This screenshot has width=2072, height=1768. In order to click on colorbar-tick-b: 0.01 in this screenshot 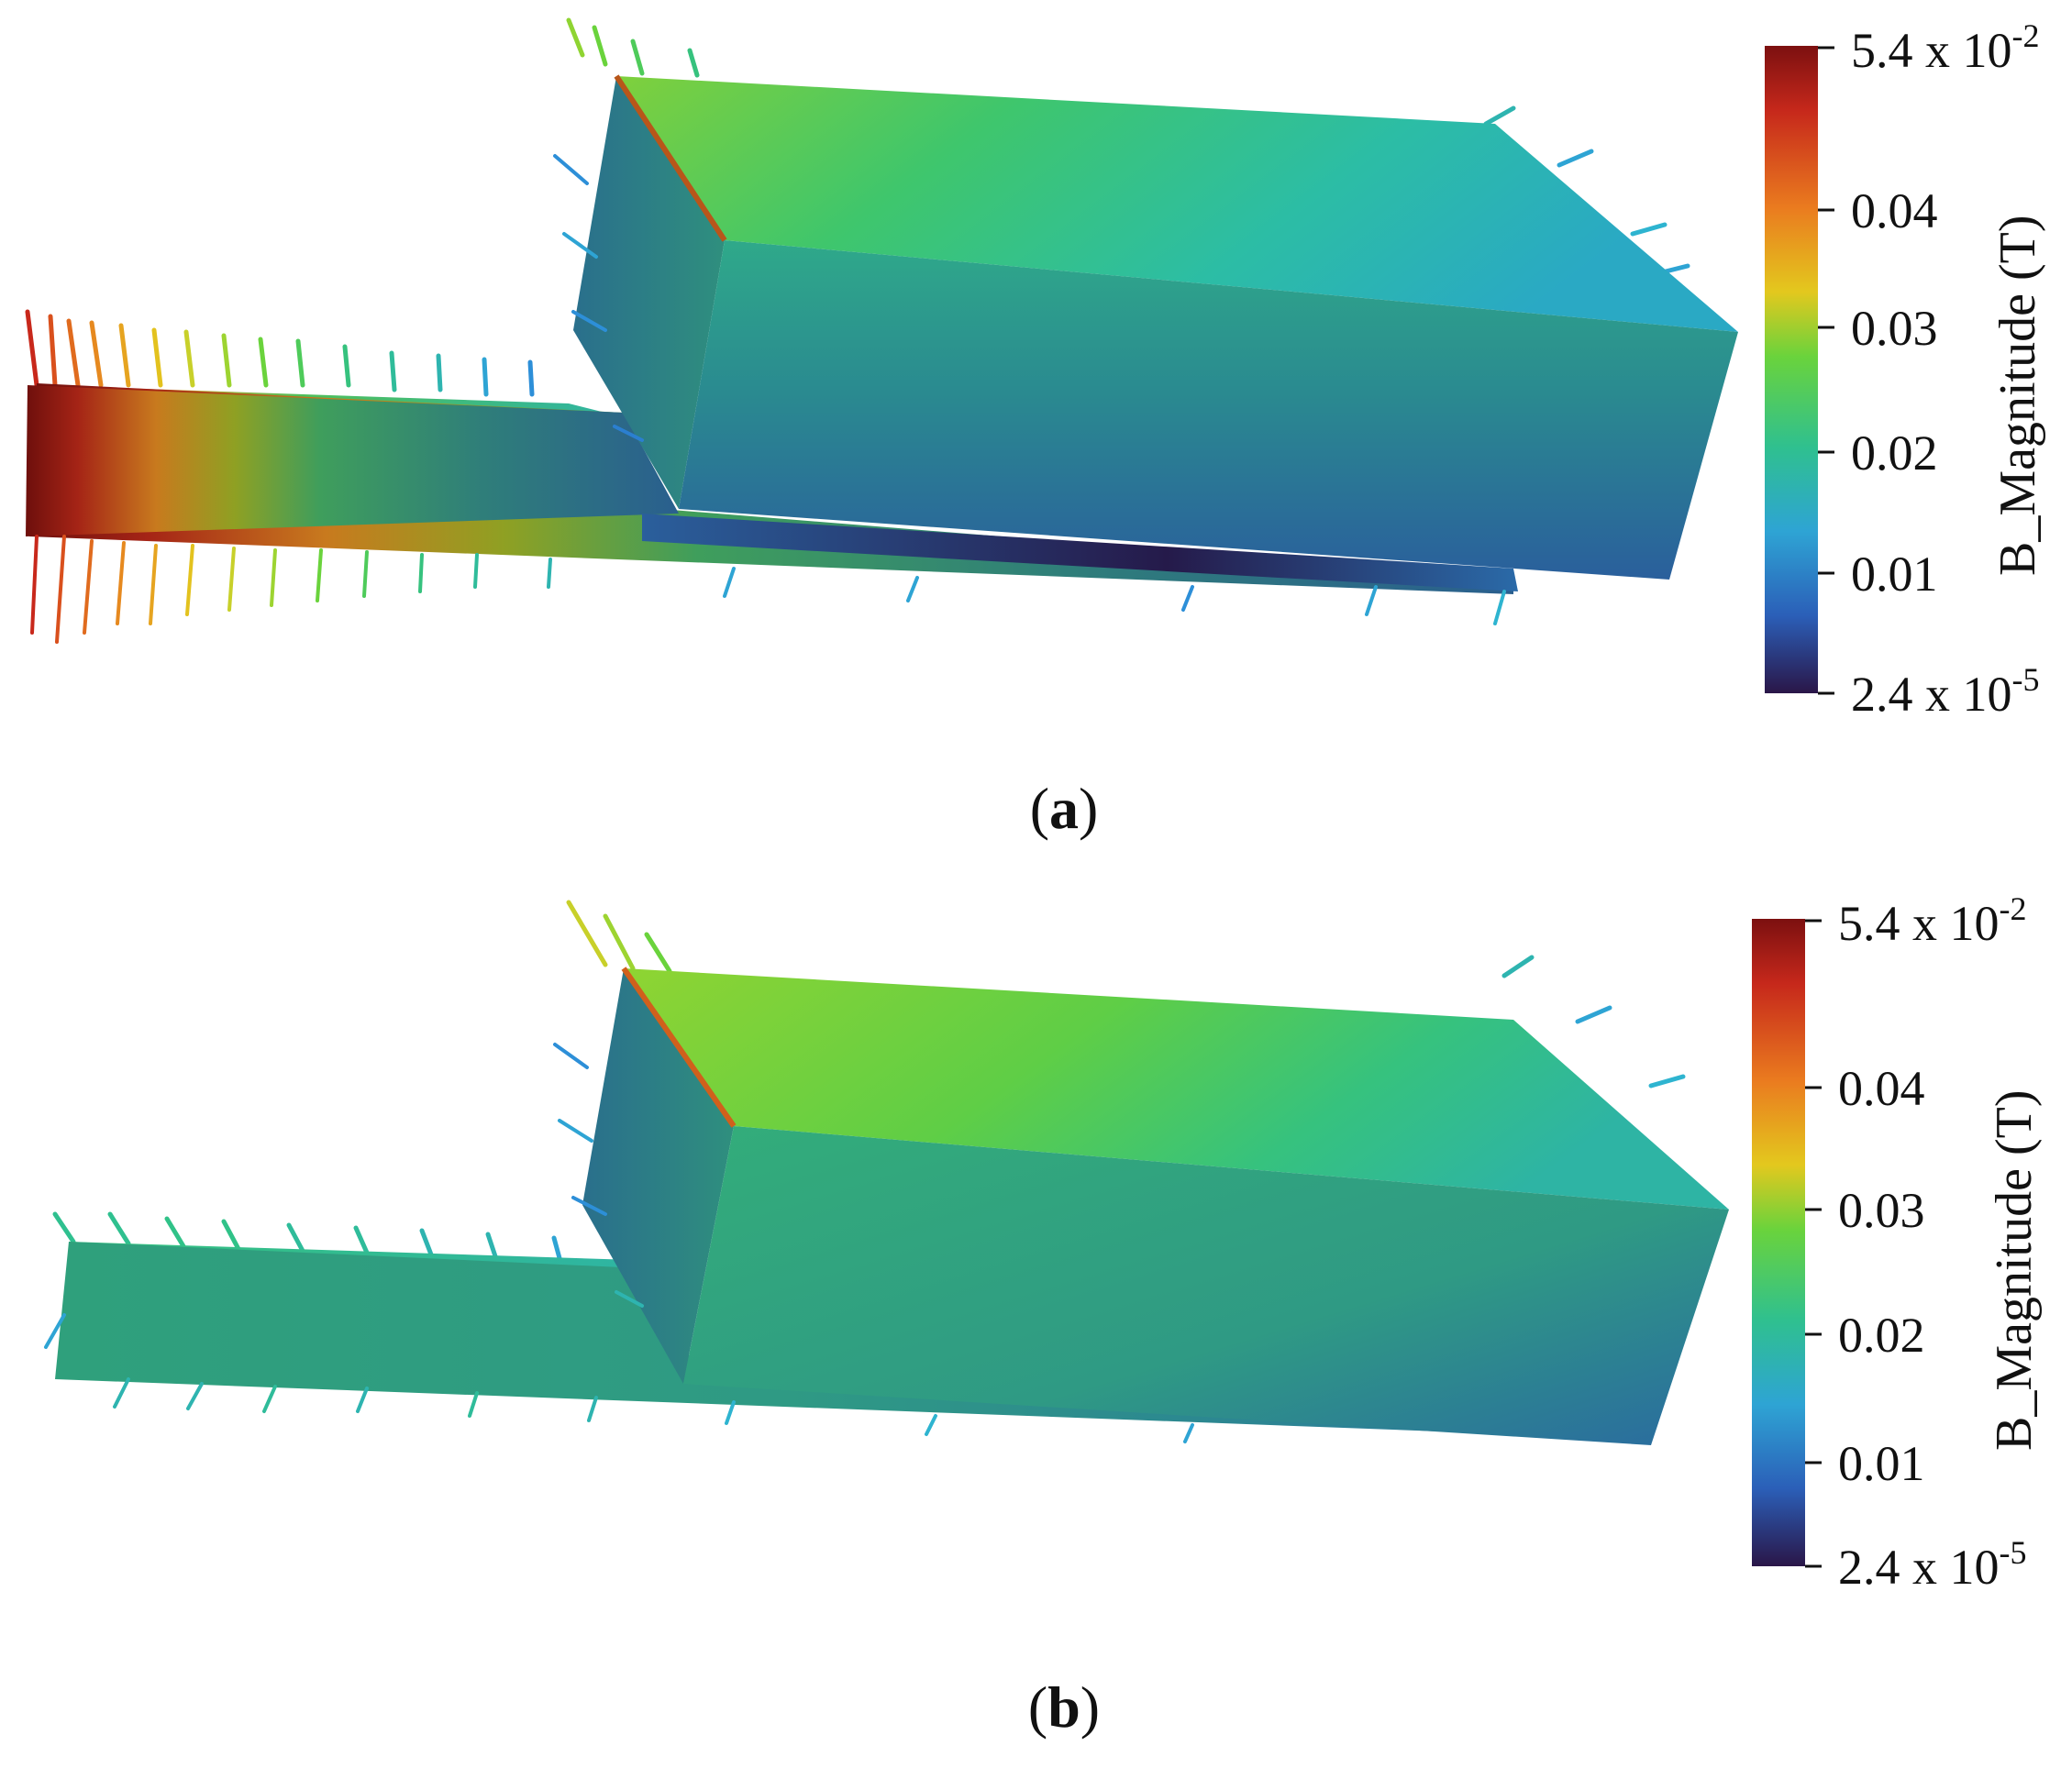, I will do `click(1881, 1463)`.